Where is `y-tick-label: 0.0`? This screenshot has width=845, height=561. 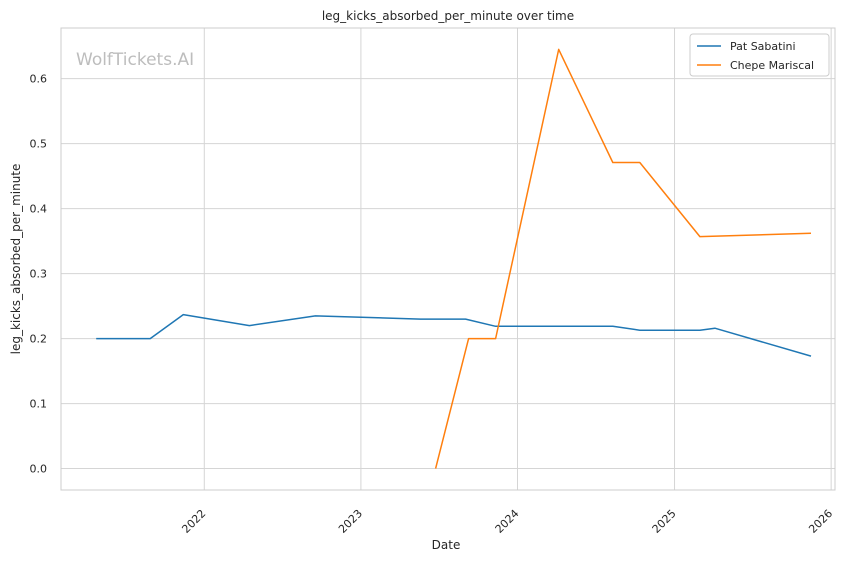 y-tick-label: 0.0 is located at coordinates (39, 469).